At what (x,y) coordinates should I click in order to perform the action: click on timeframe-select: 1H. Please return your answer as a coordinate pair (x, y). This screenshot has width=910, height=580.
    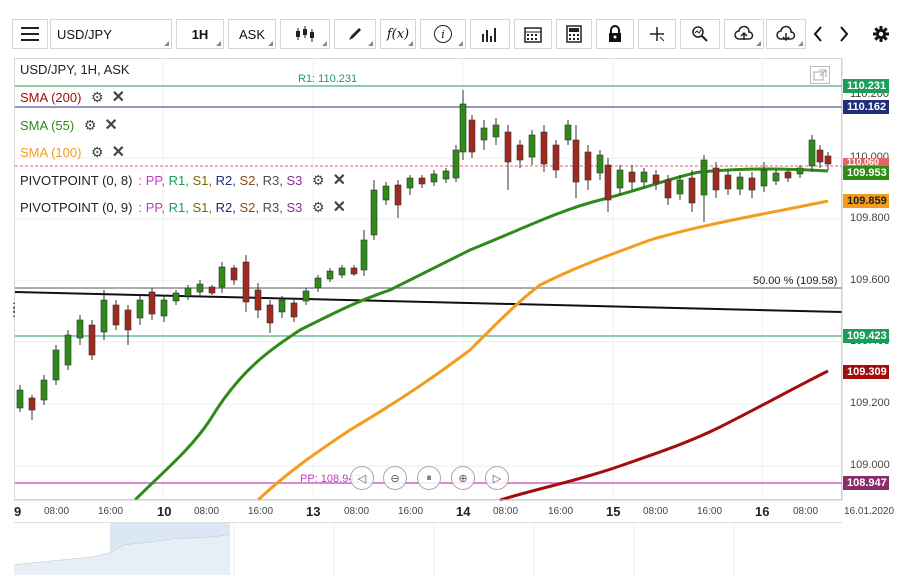
    Looking at the image, I should click on (200, 34).